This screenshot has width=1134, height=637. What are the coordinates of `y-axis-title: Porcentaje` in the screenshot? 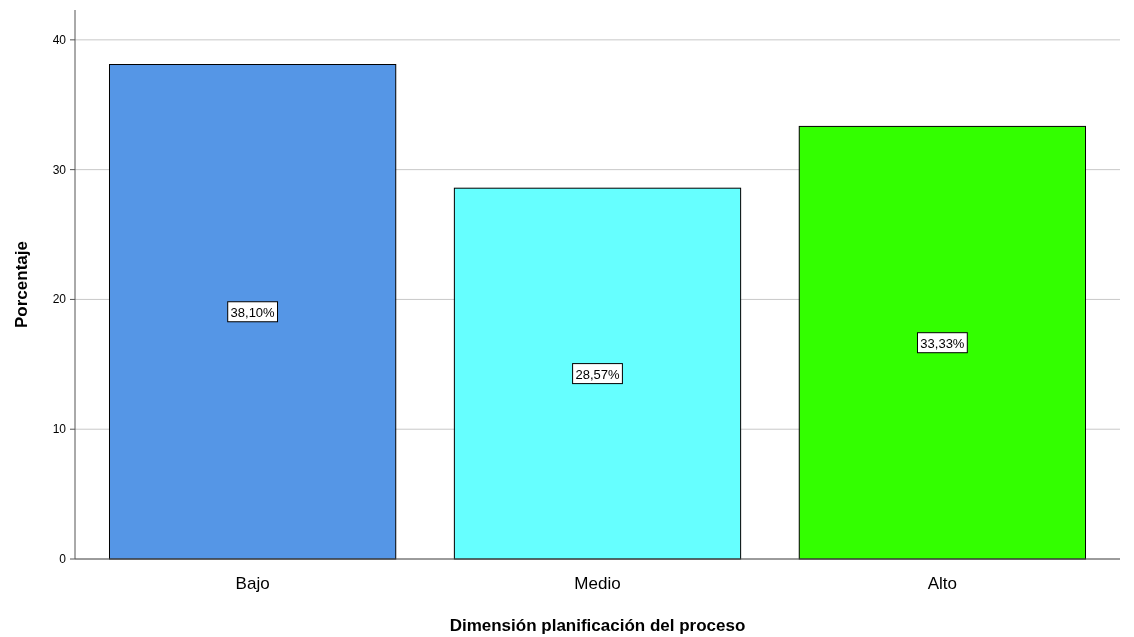 It's located at (21, 284).